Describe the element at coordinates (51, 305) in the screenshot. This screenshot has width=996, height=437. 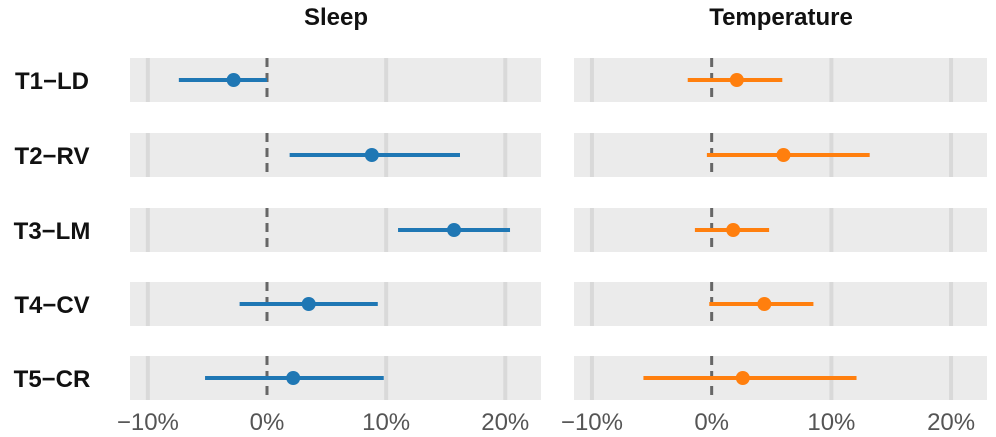
I see `row-label: T4−CV` at that location.